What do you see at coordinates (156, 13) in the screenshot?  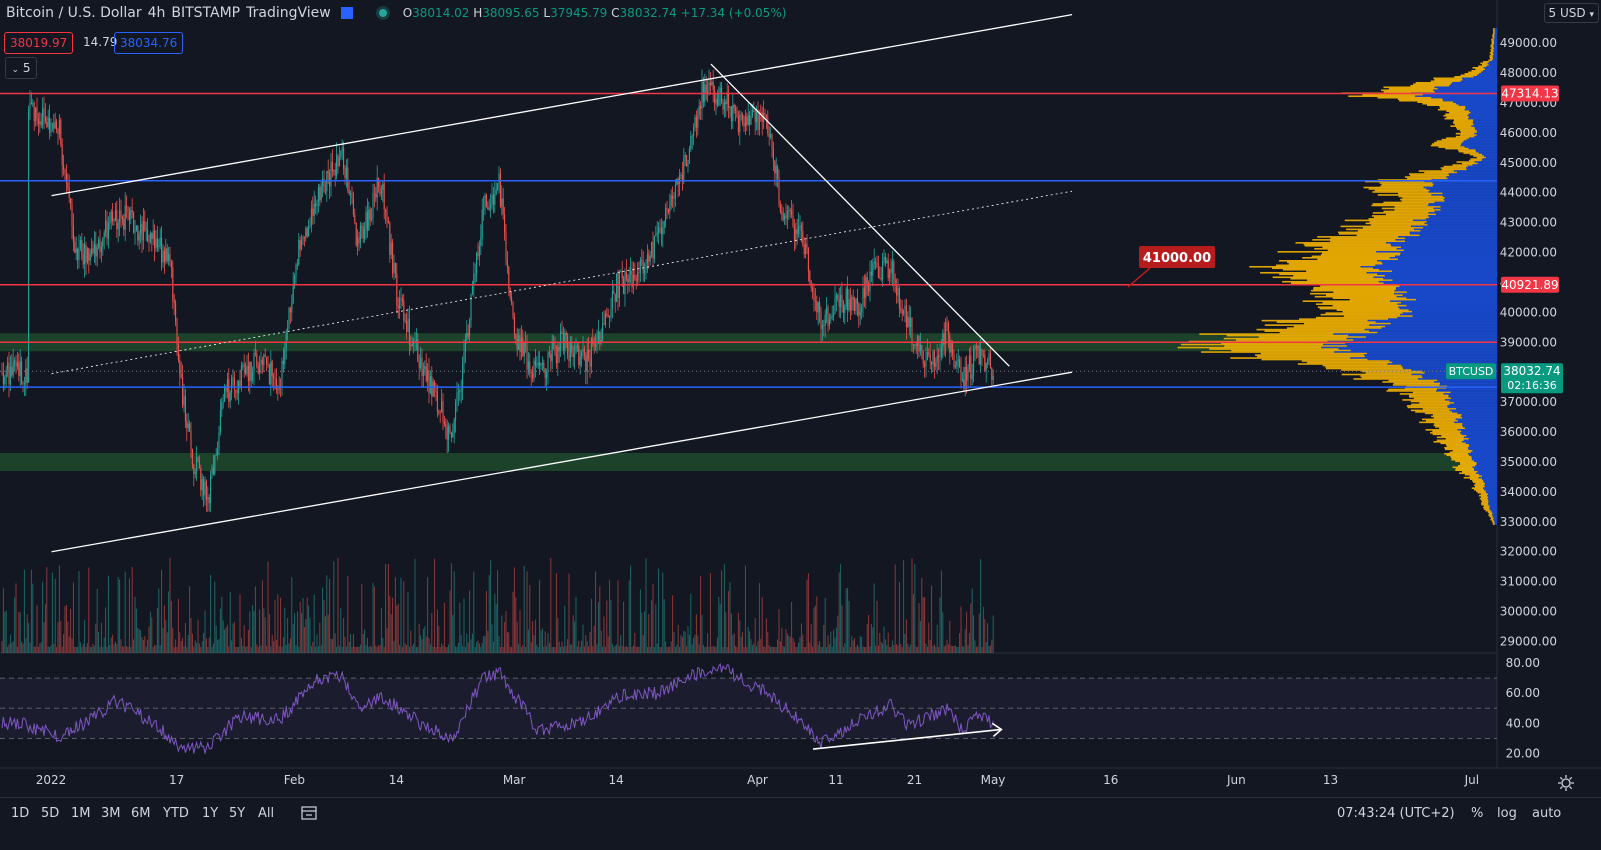 I see `interval-label: 4h` at bounding box center [156, 13].